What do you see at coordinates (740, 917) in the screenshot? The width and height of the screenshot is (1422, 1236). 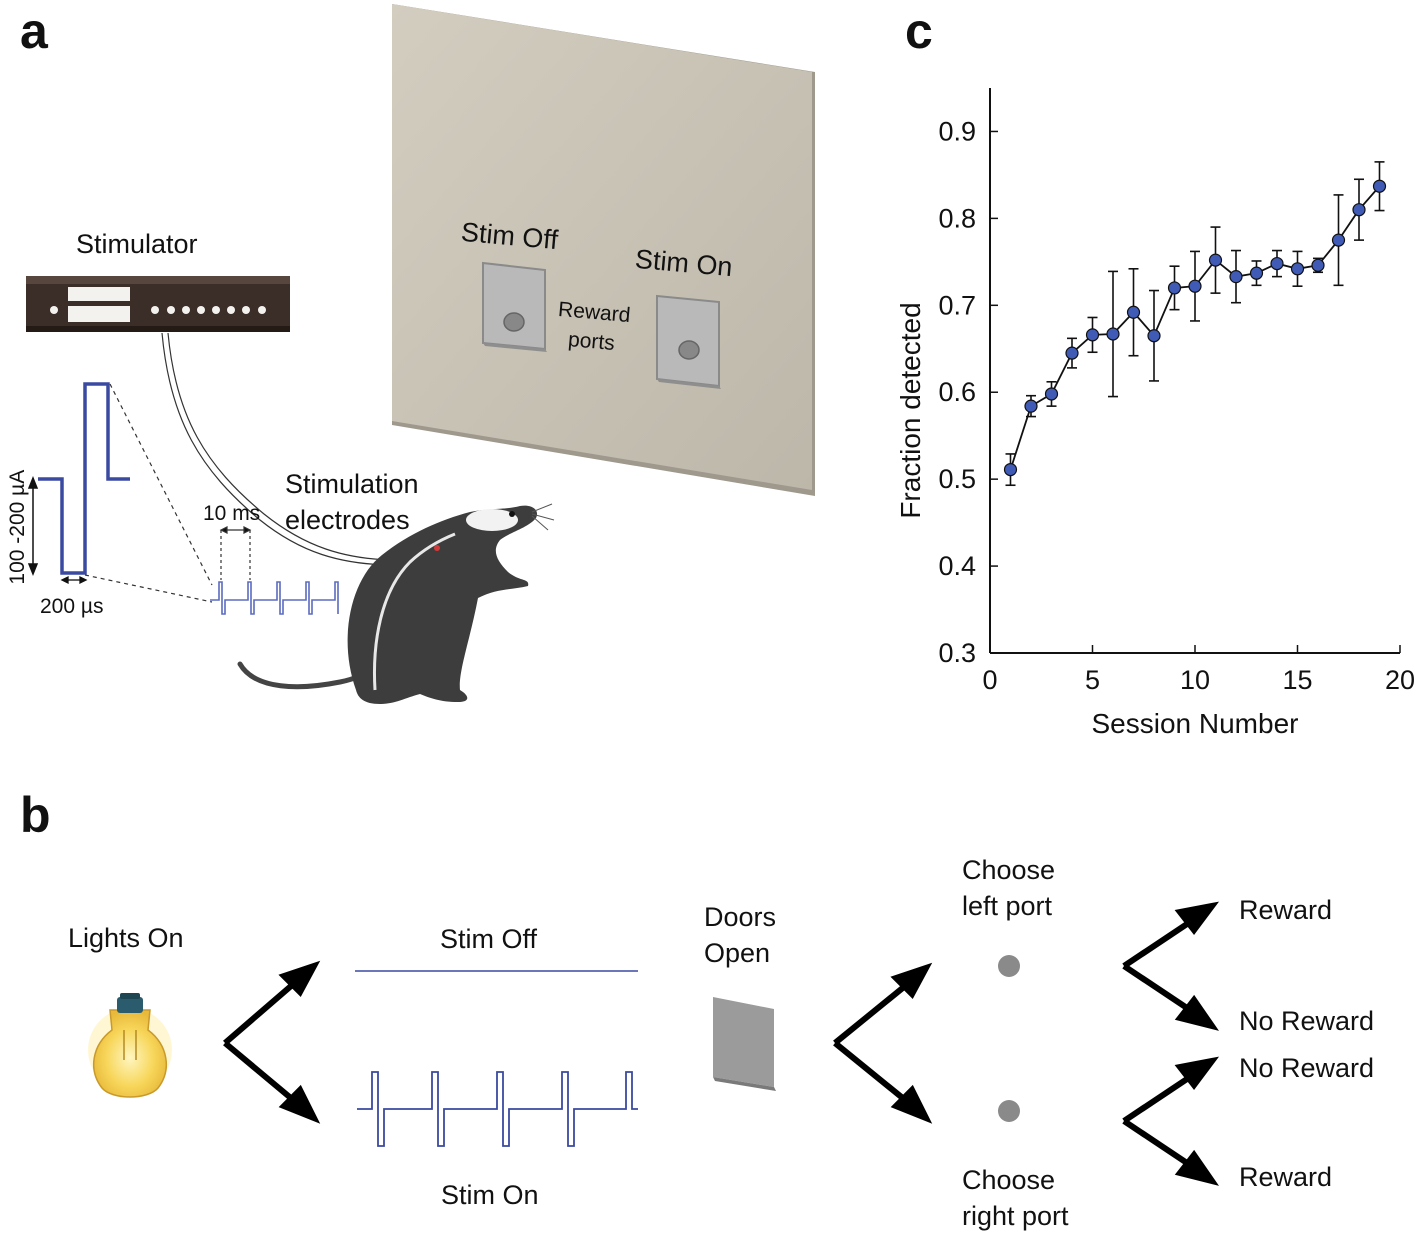 I see `doors-open-line1: Doors` at bounding box center [740, 917].